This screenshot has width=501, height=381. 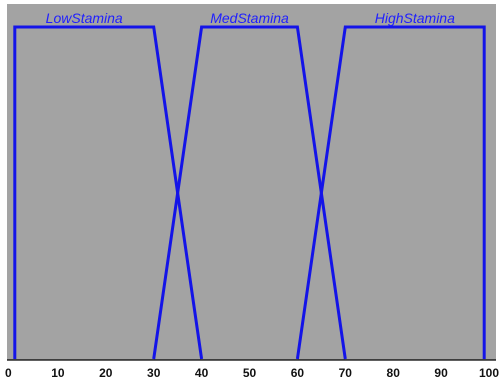 I want to click on x-tick-label: 30, so click(x=154, y=373).